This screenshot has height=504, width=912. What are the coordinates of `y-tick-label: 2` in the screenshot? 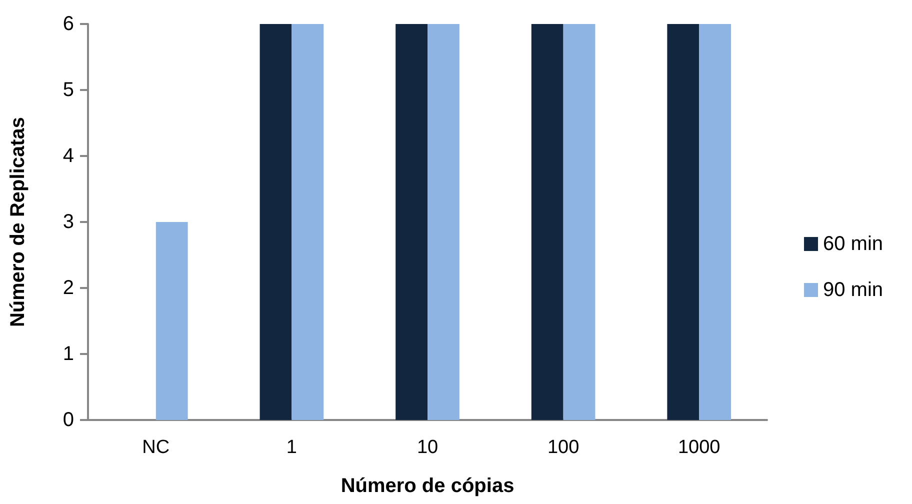 It's located at (68, 288).